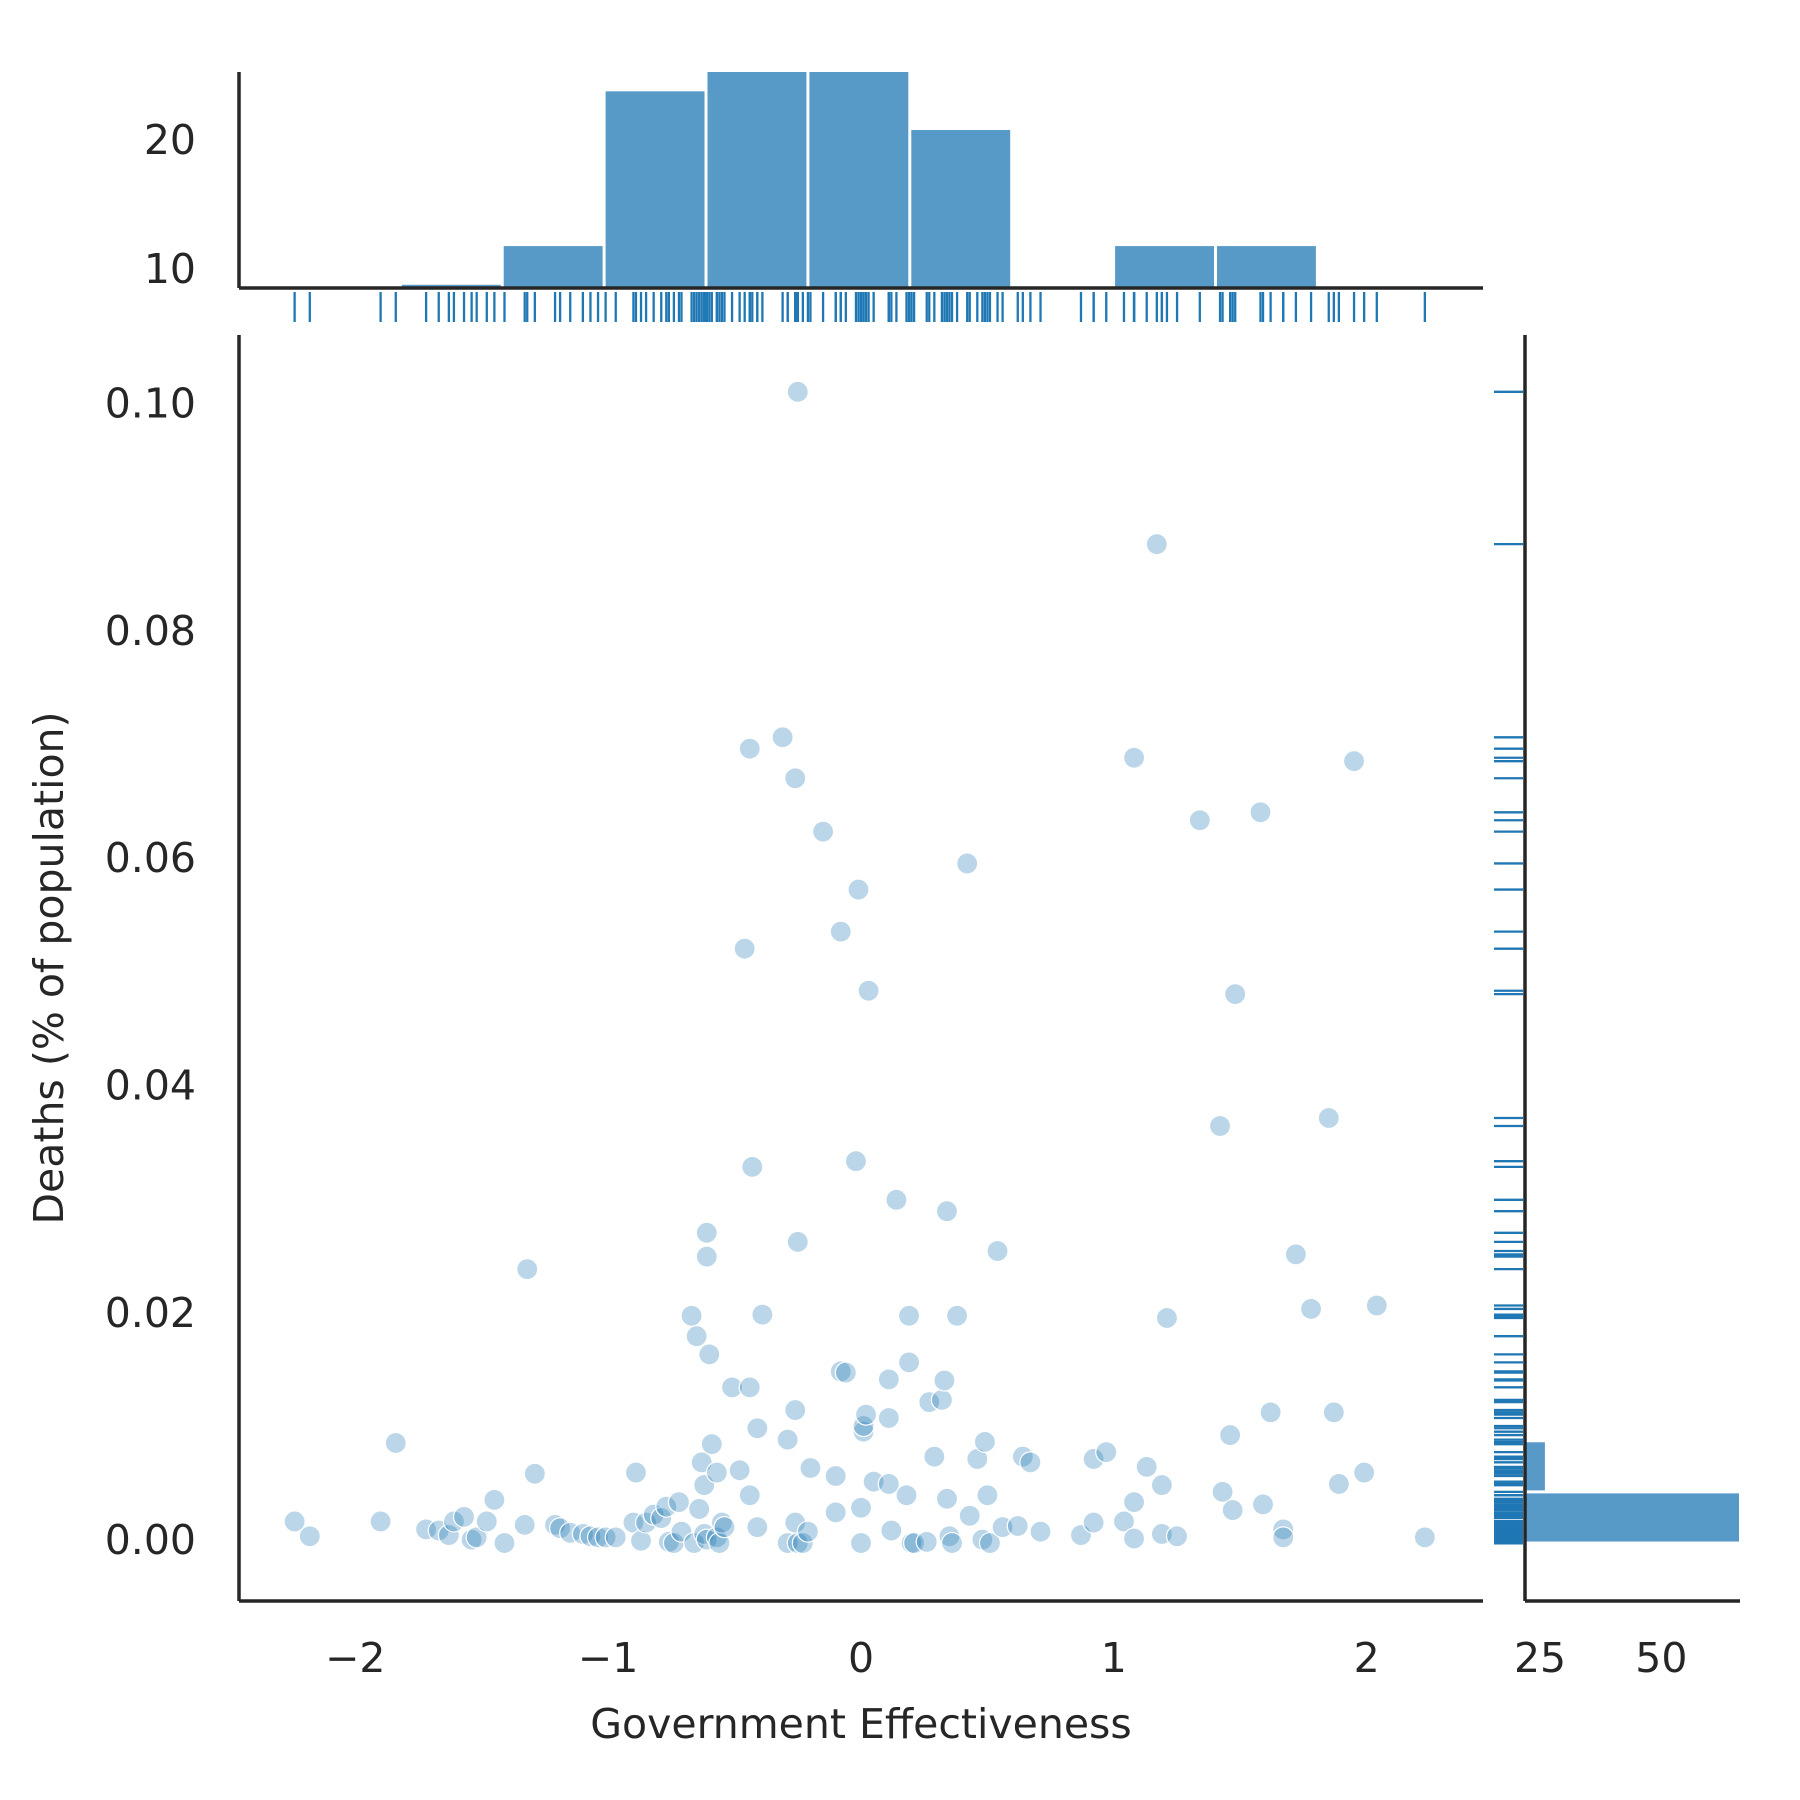  I want to click on y-tick-label: 0.02, so click(150, 1313).